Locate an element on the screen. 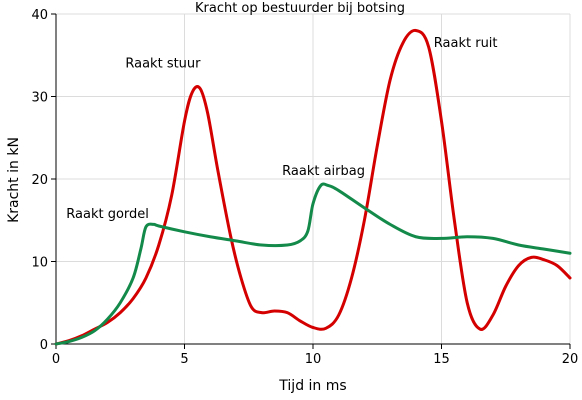 The width and height of the screenshot is (582, 400). chart-title: Kracht op bestuurder bij botsing is located at coordinates (300, 8).